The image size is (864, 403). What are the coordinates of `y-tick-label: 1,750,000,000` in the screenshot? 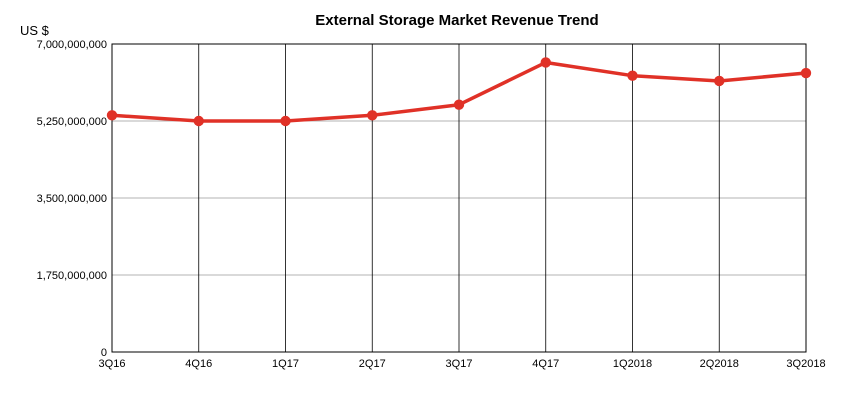 It's located at (72, 276).